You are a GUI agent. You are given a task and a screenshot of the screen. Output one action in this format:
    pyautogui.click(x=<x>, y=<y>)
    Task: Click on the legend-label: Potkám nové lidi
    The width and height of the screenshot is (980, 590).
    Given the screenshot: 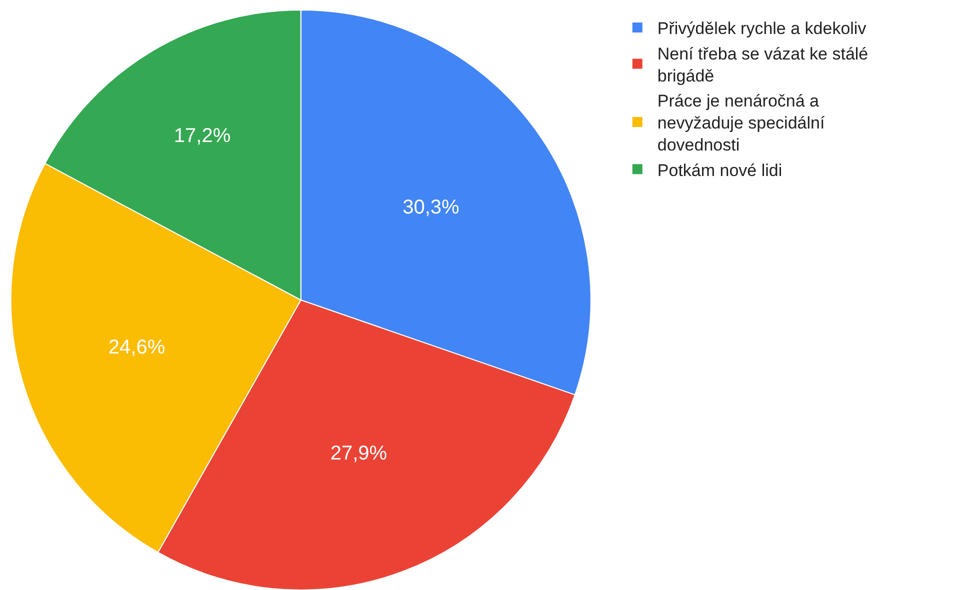 What is the action you would take?
    pyautogui.click(x=719, y=170)
    